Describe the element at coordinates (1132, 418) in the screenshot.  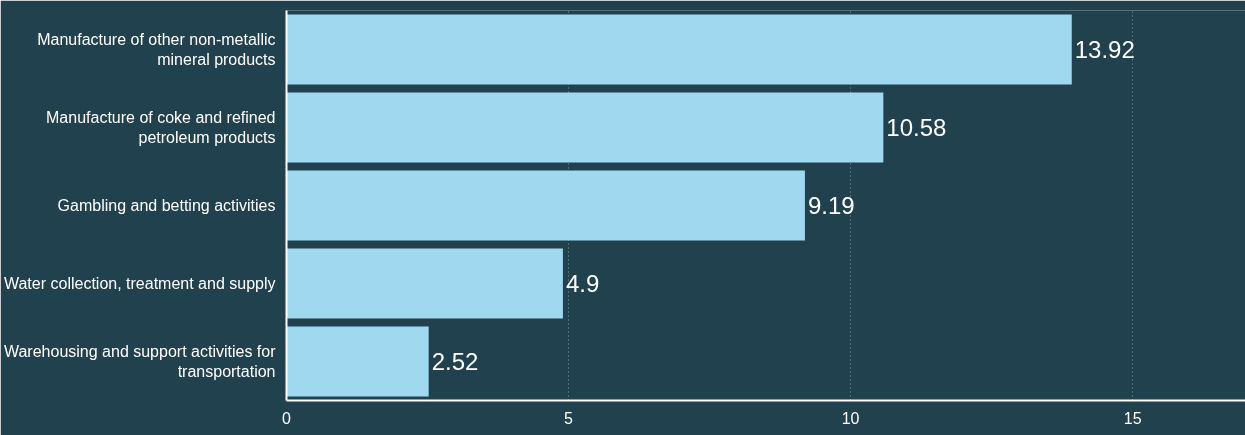
I see `x-tick-label: 15` at that location.